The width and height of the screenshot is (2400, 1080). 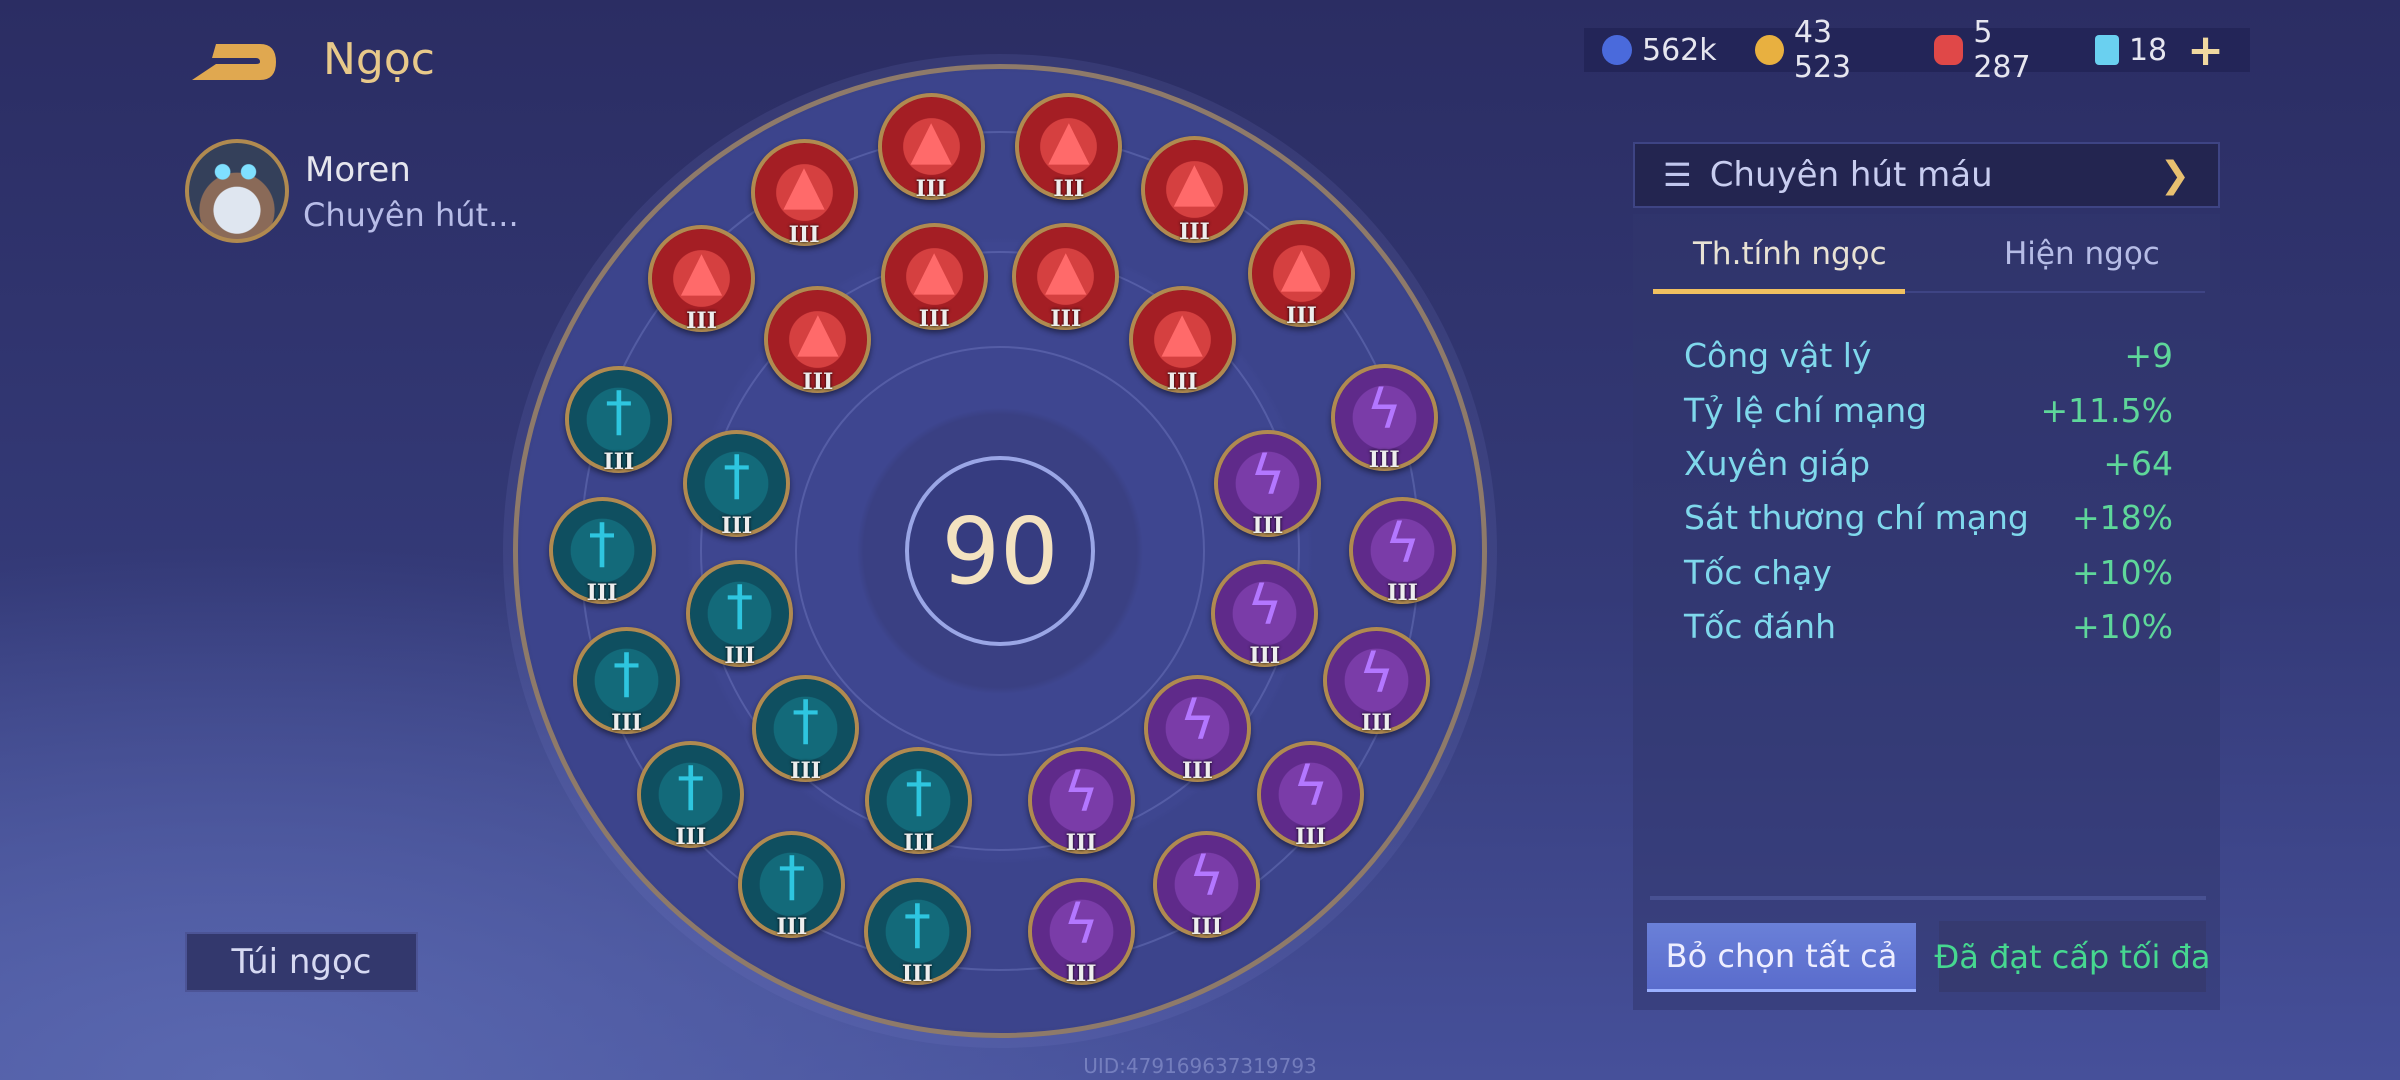 What do you see at coordinates (2205, 50) in the screenshot?
I see `add-currency-button: +` at bounding box center [2205, 50].